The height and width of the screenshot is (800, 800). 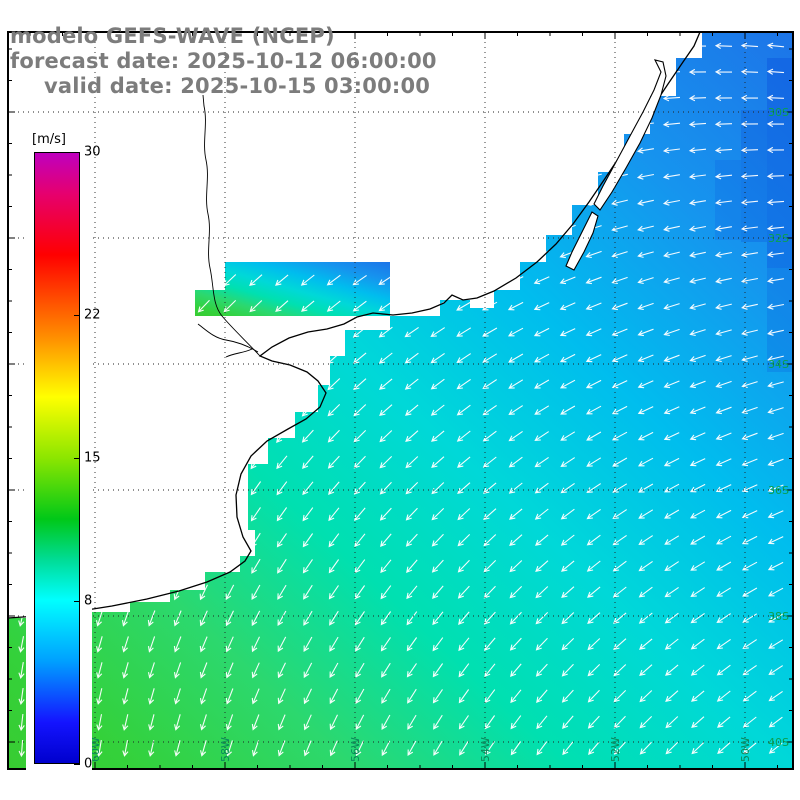 I want to click on lon-tick-label: 52W, so click(x=615, y=749).